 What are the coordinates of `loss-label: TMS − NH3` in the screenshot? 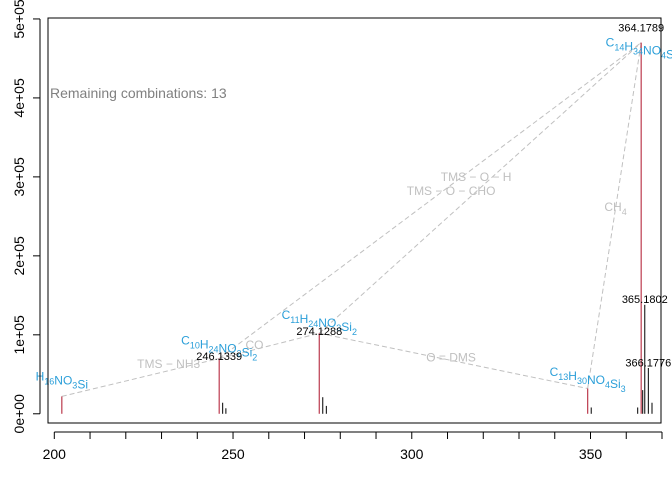 It's located at (168, 364).